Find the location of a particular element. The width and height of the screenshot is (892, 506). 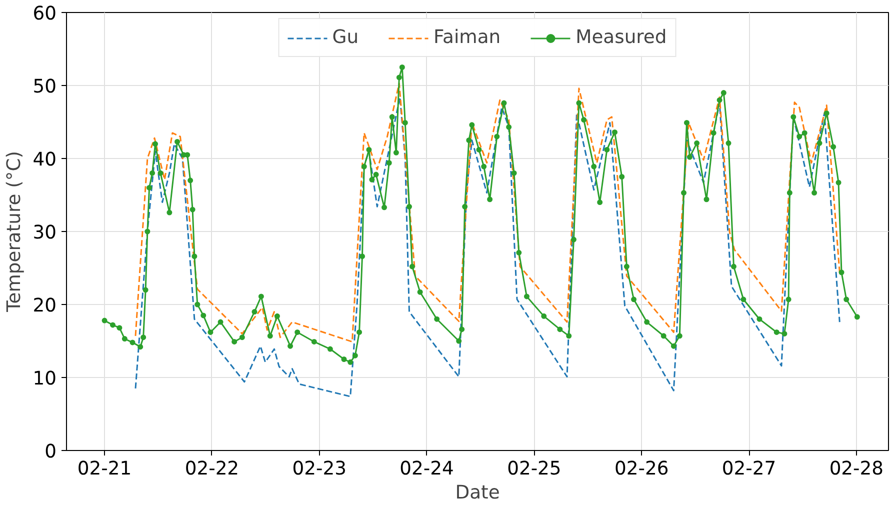

x-tick-label: 02-23 is located at coordinates (319, 469).